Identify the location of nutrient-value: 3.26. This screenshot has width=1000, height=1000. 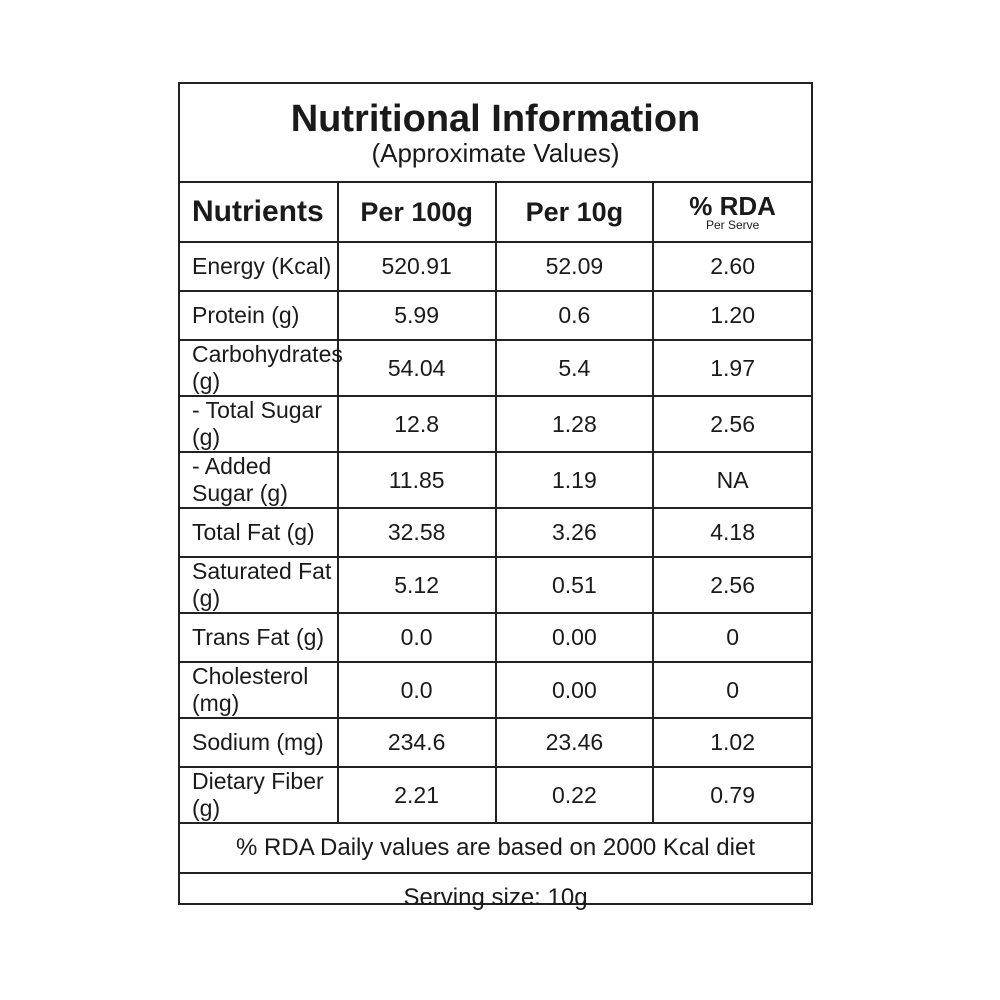
(574, 532).